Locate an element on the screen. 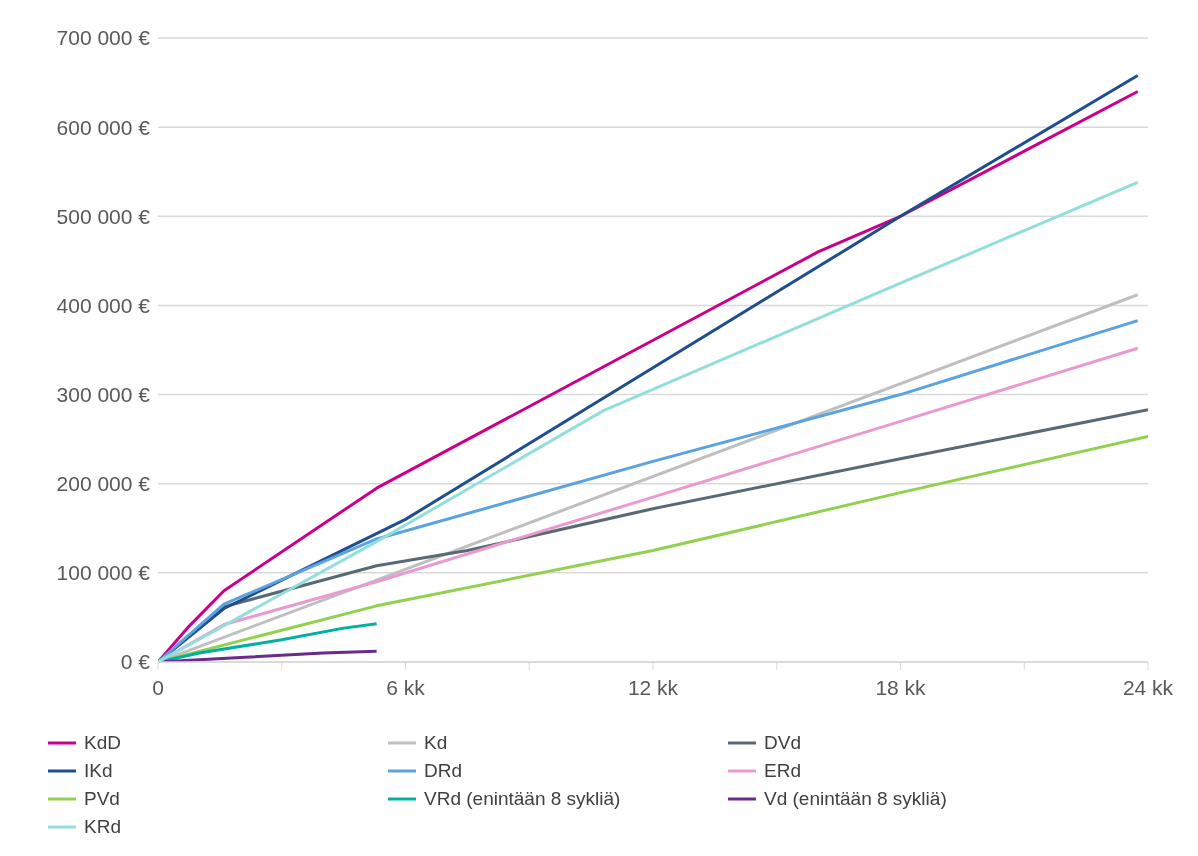 This screenshot has height=856, width=1198. legend-label: ERd is located at coordinates (782, 771).